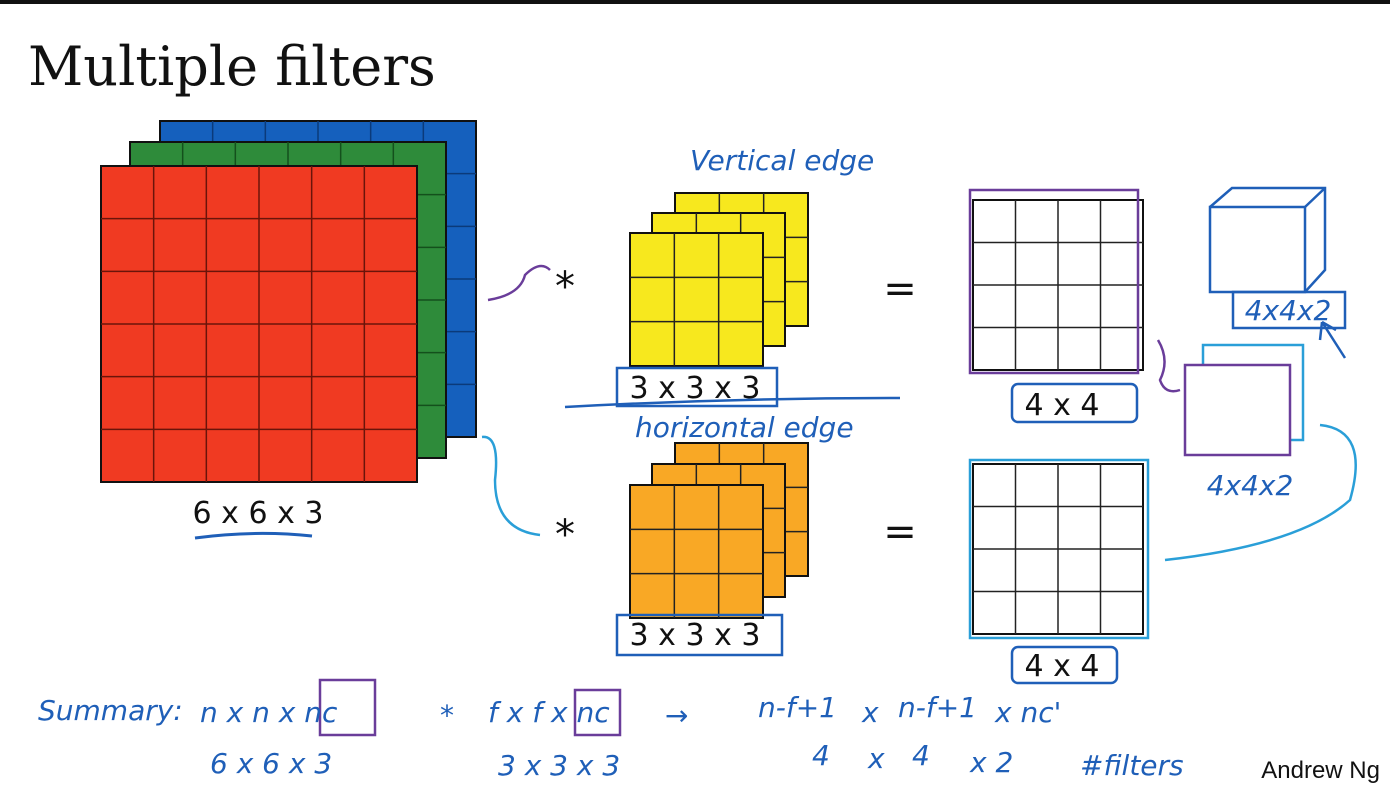 The height and width of the screenshot is (792, 1390). What do you see at coordinates (258, 513) in the screenshot?
I see `input-label: 6 x 6 x 3` at bounding box center [258, 513].